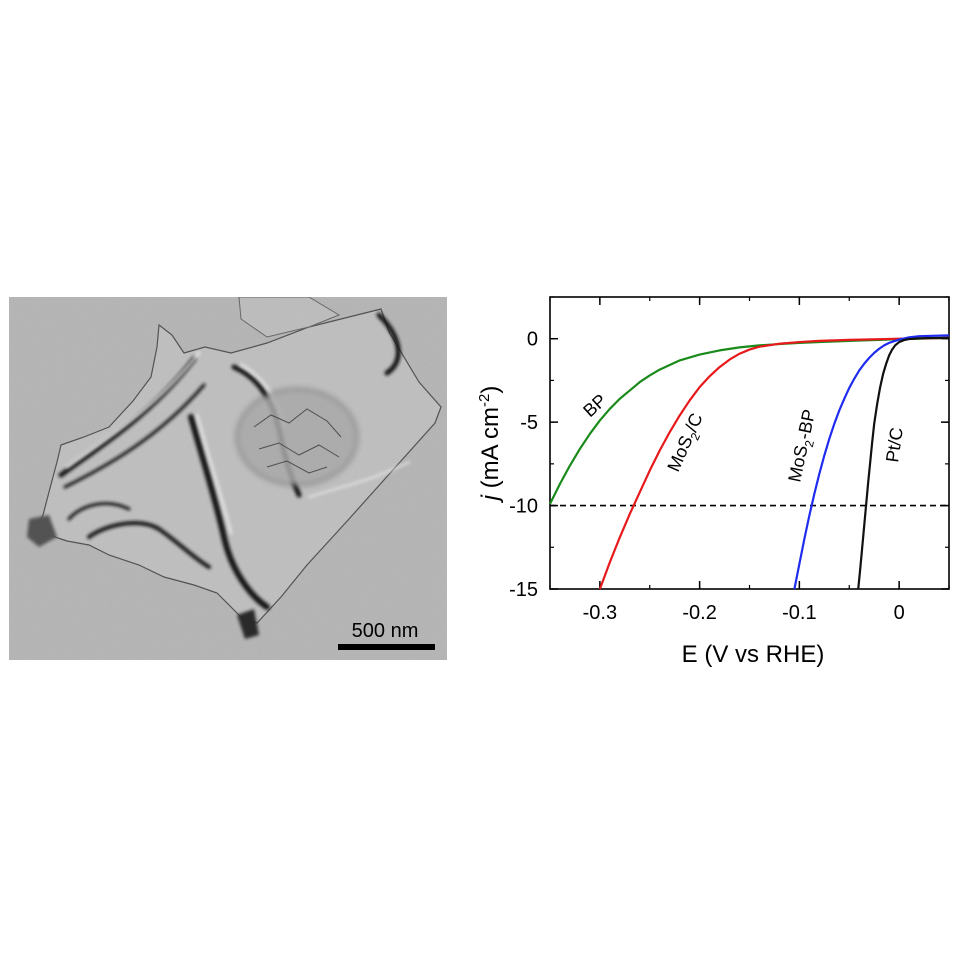  What do you see at coordinates (523, 590) in the screenshot?
I see `y-tick-label: -15` at bounding box center [523, 590].